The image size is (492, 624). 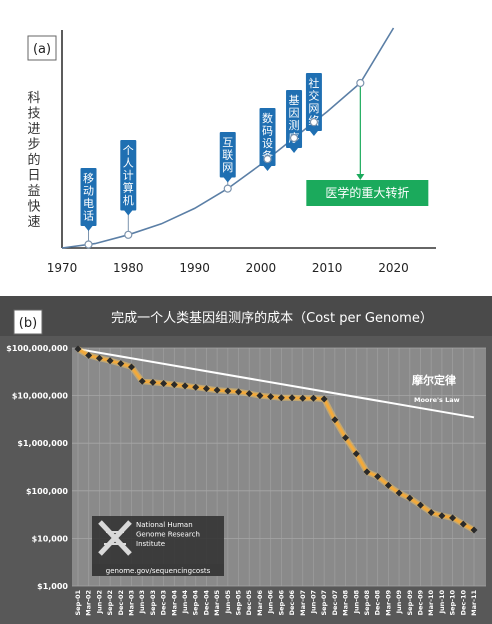 I want to click on x-tick-label-b: Sep-05, so click(x=239, y=603).